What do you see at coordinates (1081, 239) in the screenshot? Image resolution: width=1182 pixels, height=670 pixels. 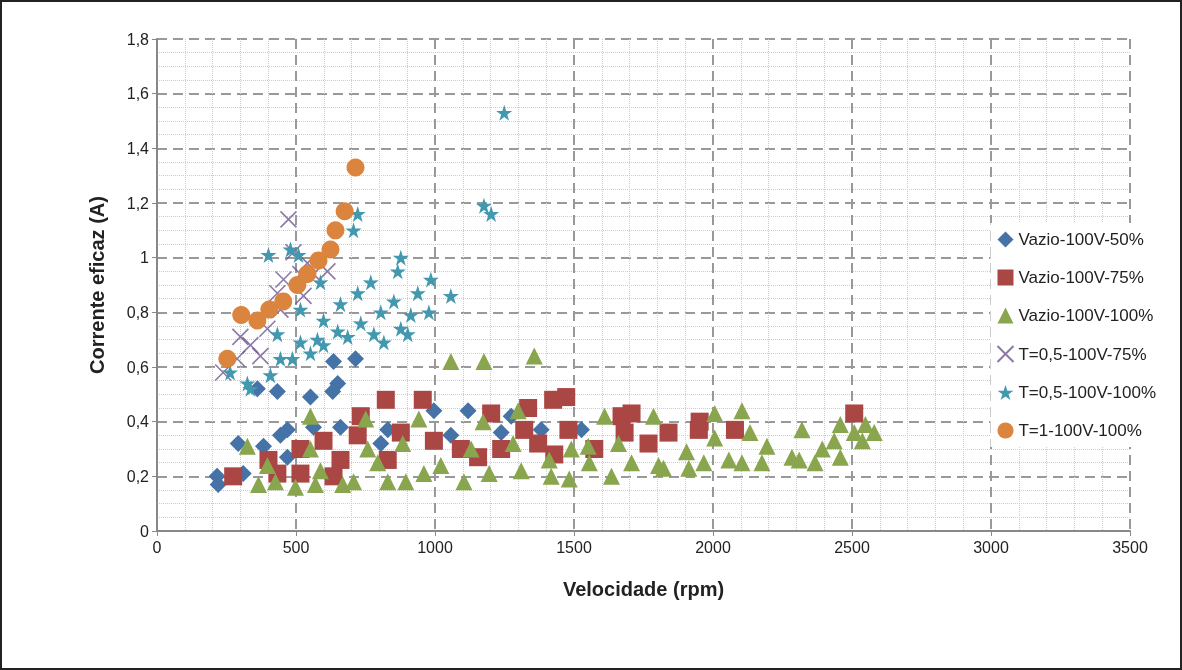 I see `legend-label: Vazio-100V-50%` at bounding box center [1081, 239].